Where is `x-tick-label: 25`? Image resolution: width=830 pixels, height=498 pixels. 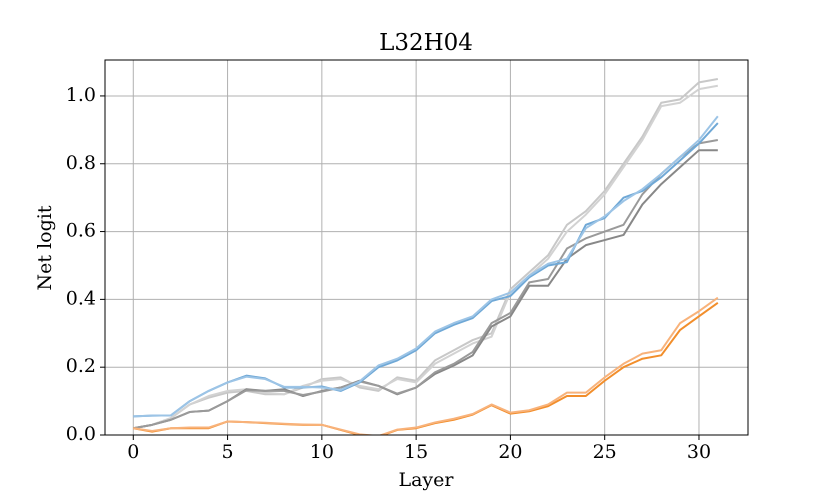
x-tick-label: 25 is located at coordinates (605, 452).